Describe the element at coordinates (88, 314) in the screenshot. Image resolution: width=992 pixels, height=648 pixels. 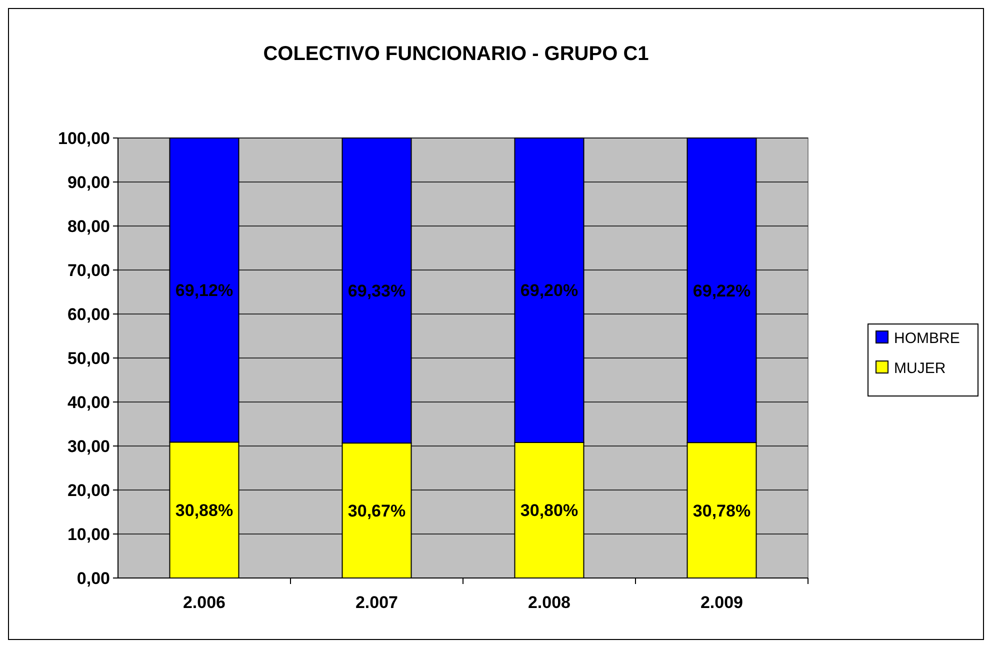
I see `y-tick-label: 60,00` at that location.